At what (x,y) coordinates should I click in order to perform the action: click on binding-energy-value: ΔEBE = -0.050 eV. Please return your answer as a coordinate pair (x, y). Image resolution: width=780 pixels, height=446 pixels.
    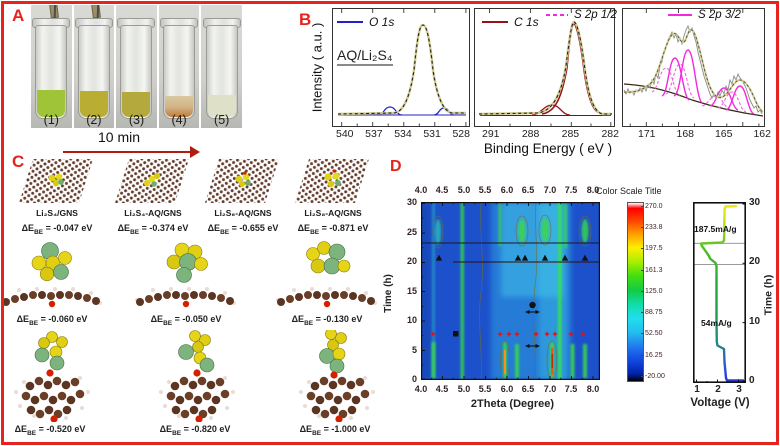
    Looking at the image, I should click on (186, 320).